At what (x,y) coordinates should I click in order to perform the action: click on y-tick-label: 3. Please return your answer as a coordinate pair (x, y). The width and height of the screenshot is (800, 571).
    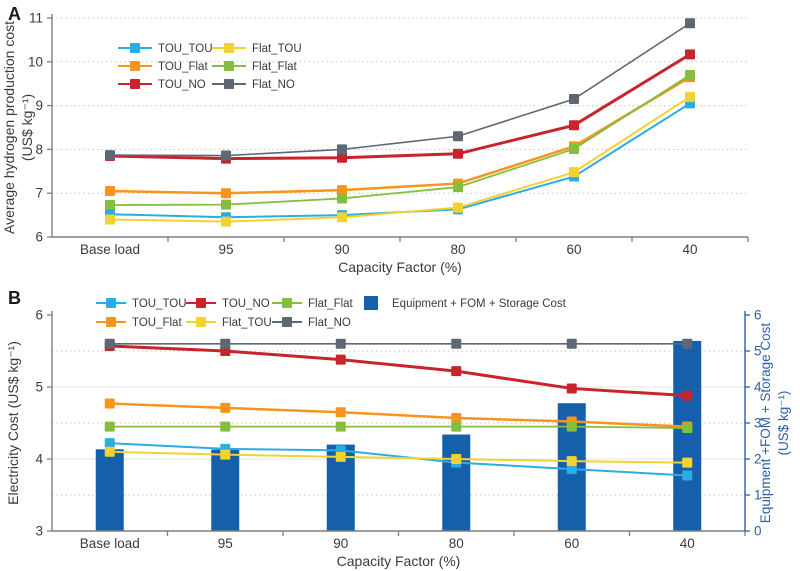
    Looking at the image, I should click on (39, 531).